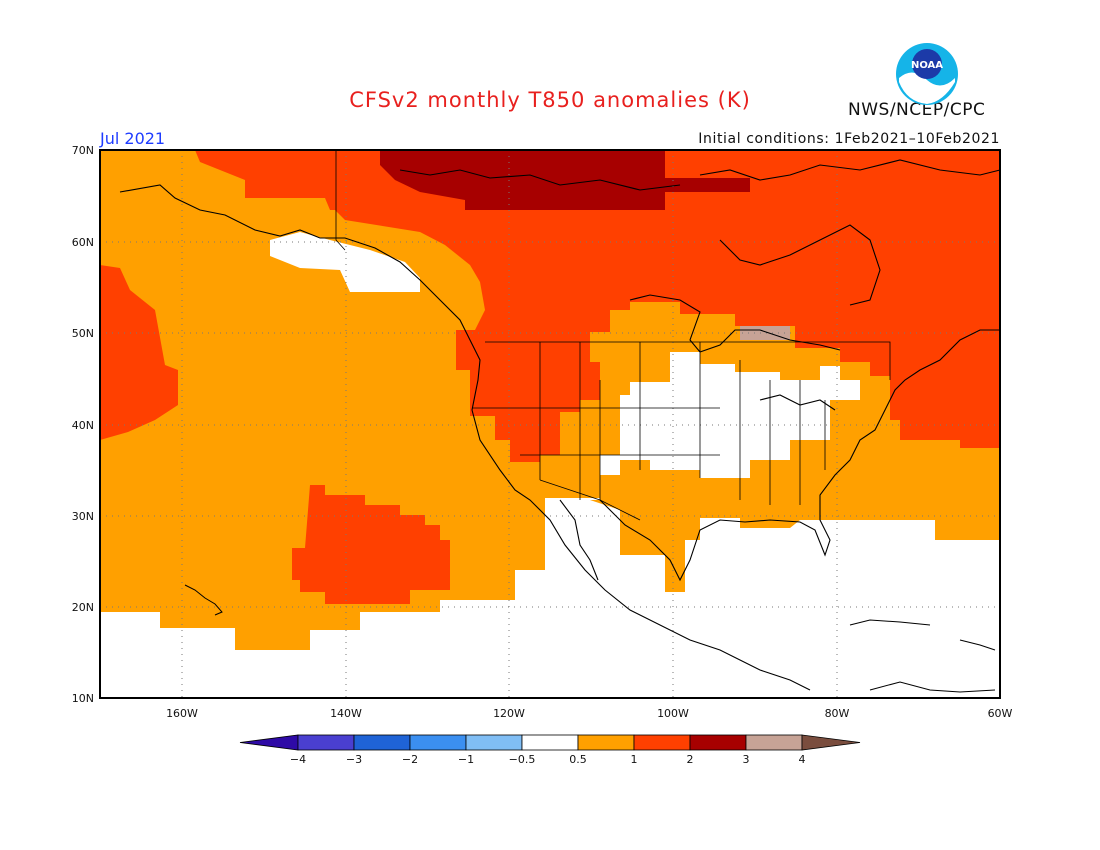 This screenshot has height=850, width=1100. Describe the element at coordinates (371, 544) in the screenshot. I see `anomaly-region-subtropical-pacific` at that location.